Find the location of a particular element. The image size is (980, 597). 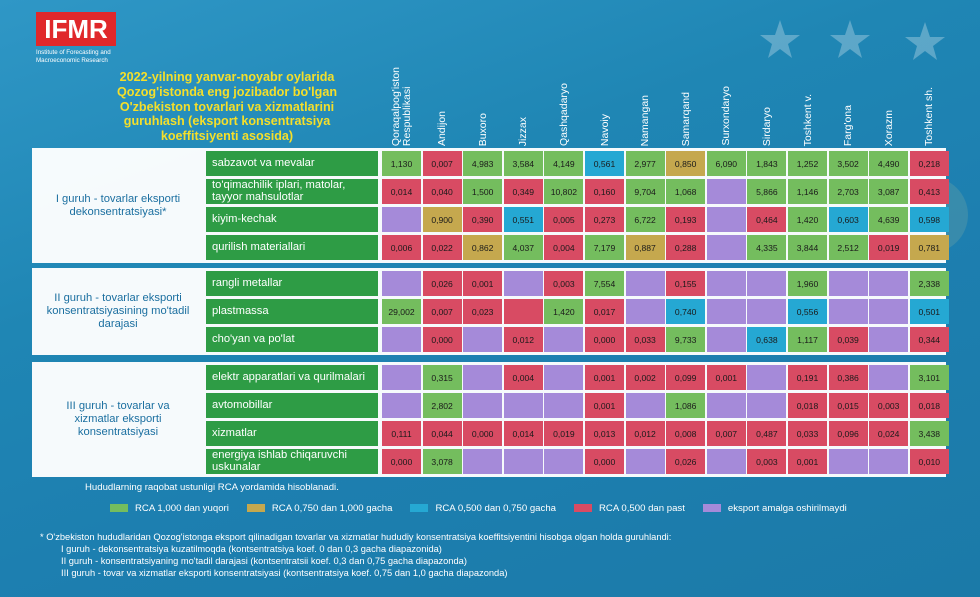

rca-cell: 0,218 is located at coordinates (929, 163).